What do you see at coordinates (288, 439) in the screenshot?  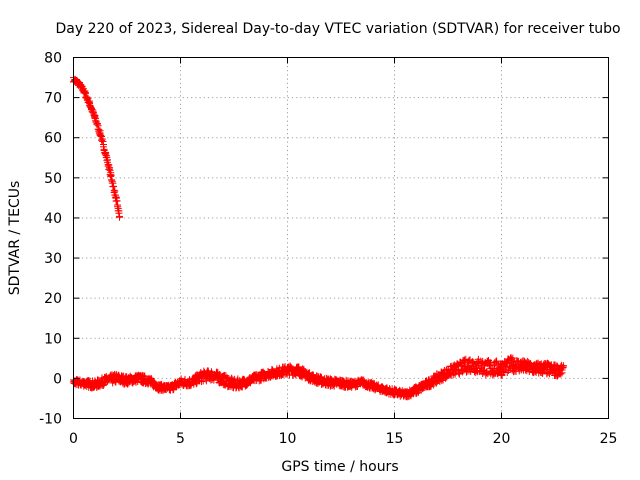 I see `x-tick-label: 10` at bounding box center [288, 439].